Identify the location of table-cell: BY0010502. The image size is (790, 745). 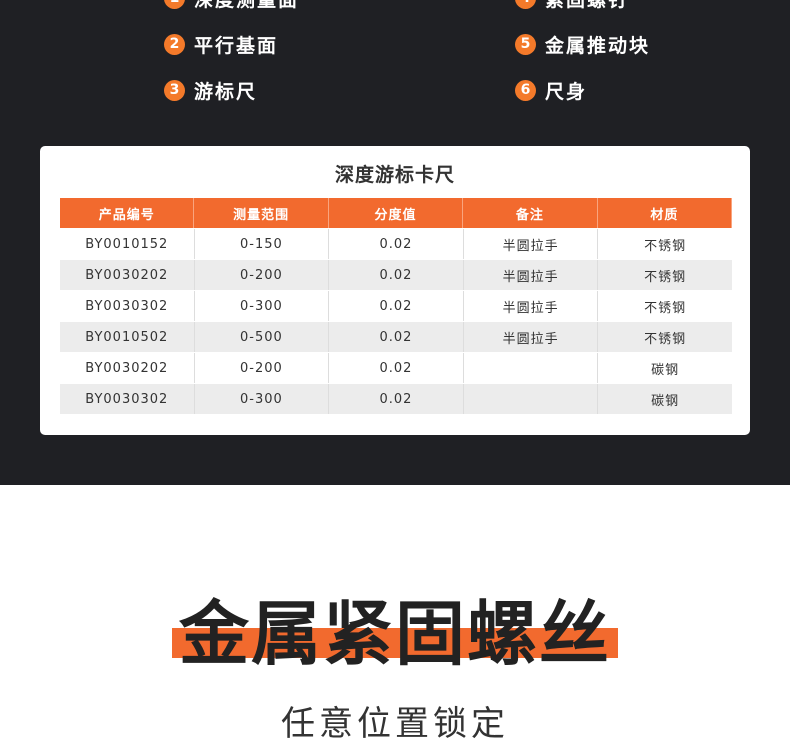
(127, 337).